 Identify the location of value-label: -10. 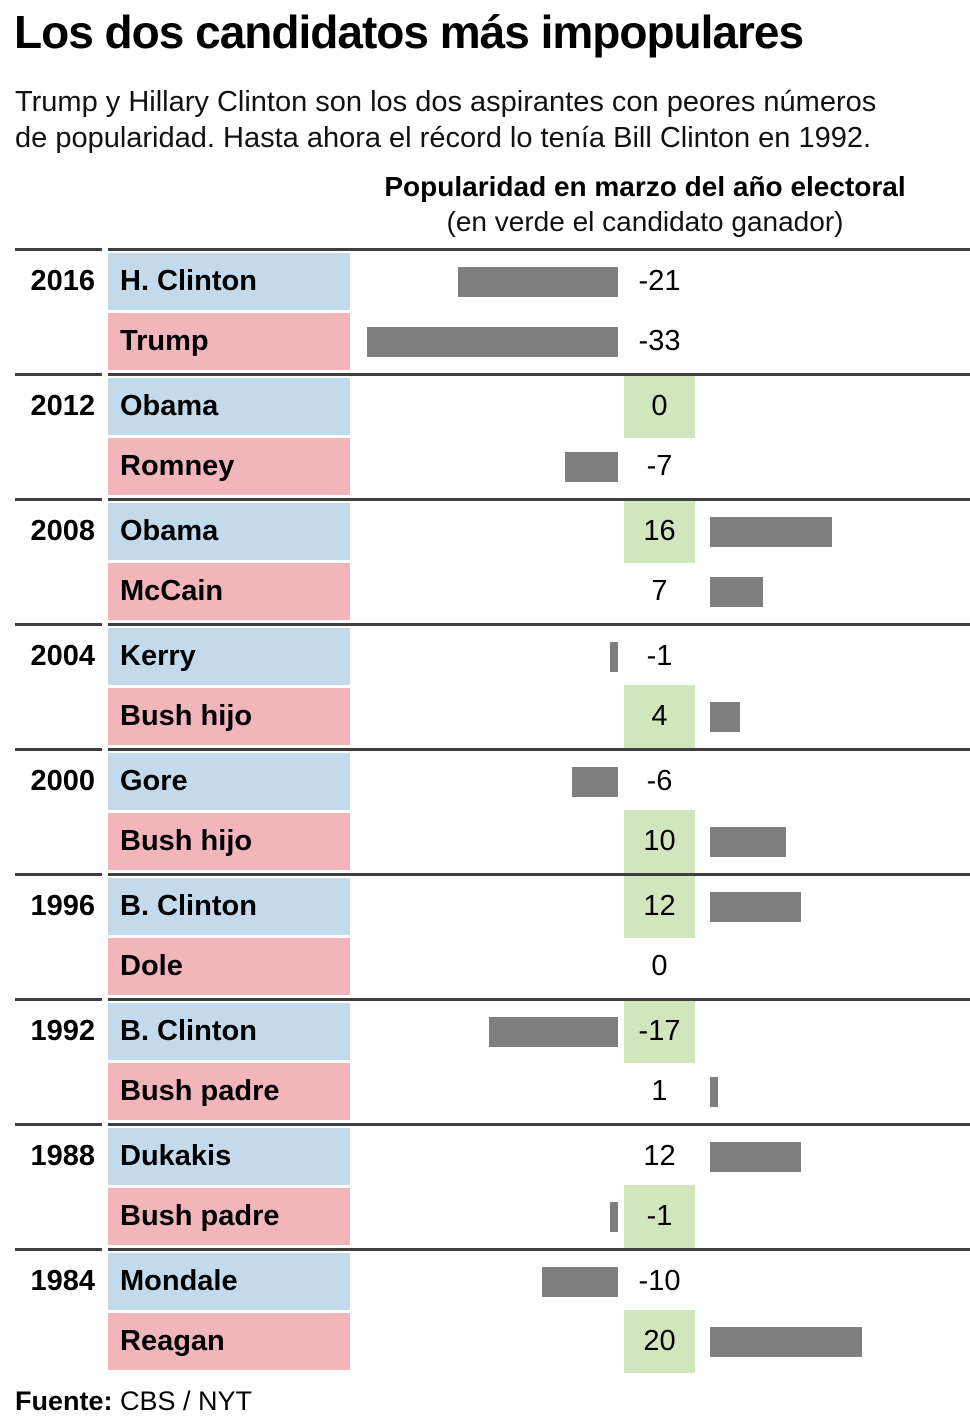
(659, 1281).